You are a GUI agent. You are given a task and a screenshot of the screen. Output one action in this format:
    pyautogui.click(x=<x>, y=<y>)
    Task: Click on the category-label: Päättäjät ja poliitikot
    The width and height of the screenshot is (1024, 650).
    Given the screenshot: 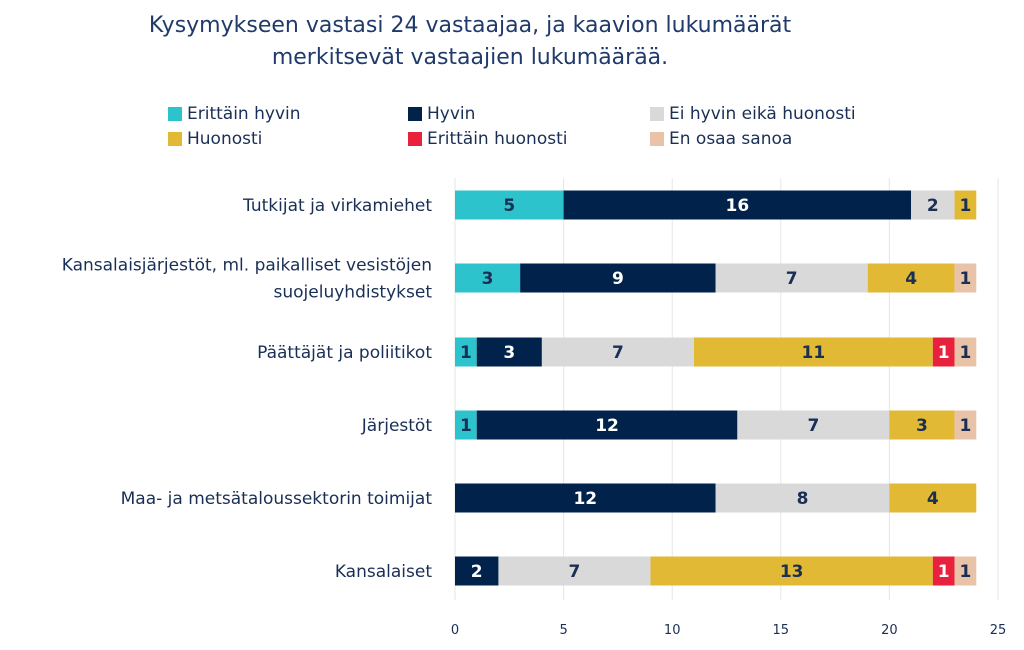 What is the action you would take?
    pyautogui.click(x=344, y=353)
    